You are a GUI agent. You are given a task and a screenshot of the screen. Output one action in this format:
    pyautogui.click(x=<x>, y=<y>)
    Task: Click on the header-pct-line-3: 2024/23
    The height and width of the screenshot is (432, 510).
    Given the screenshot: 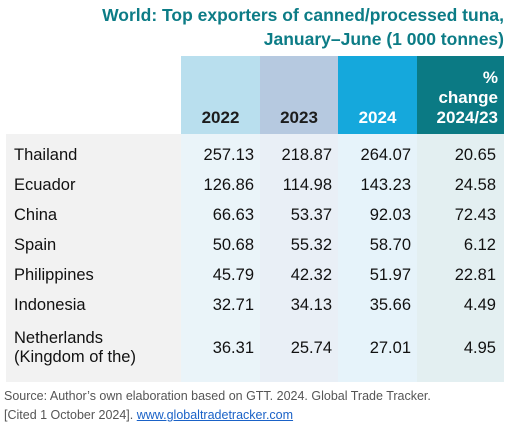 What is the action you would take?
    pyautogui.click(x=467, y=117)
    